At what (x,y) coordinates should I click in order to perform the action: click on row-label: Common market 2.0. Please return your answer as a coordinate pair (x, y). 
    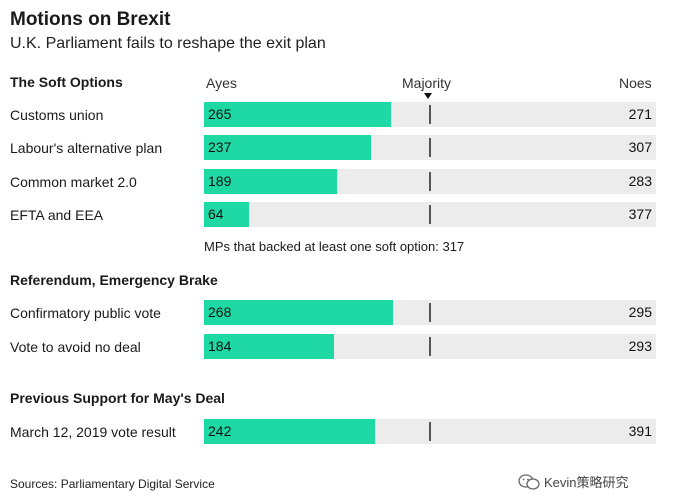
    Looking at the image, I should click on (73, 182).